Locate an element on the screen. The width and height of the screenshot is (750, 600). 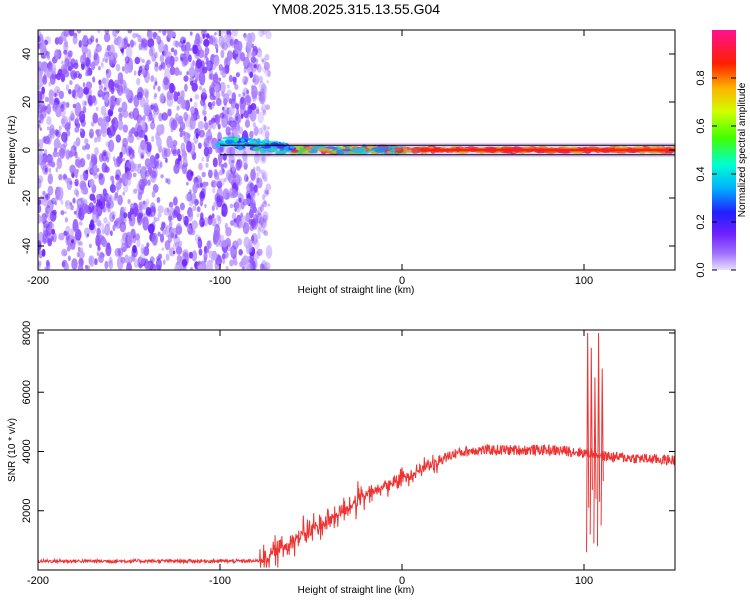
colorbar-tick-label: 0.4 is located at coordinates (701, 173).